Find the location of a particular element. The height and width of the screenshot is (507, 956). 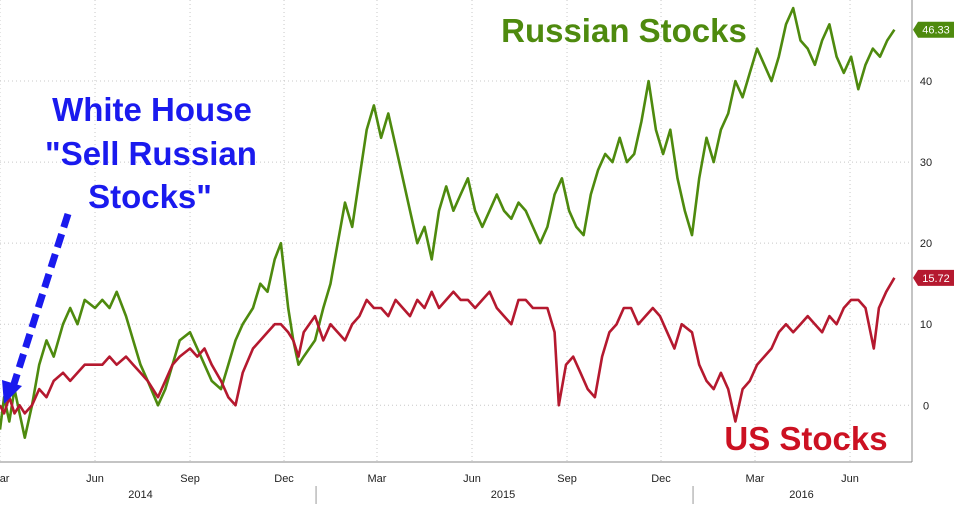

y-tick-label: 0 is located at coordinates (926, 406).